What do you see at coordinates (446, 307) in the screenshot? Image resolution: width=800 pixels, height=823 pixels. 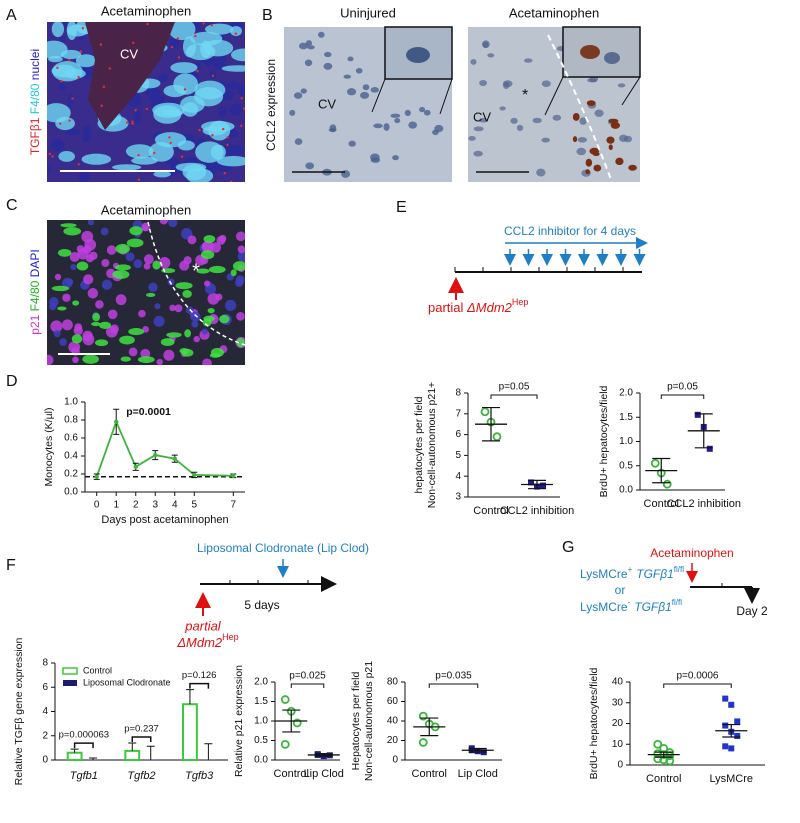 I see `model: partial` at bounding box center [446, 307].